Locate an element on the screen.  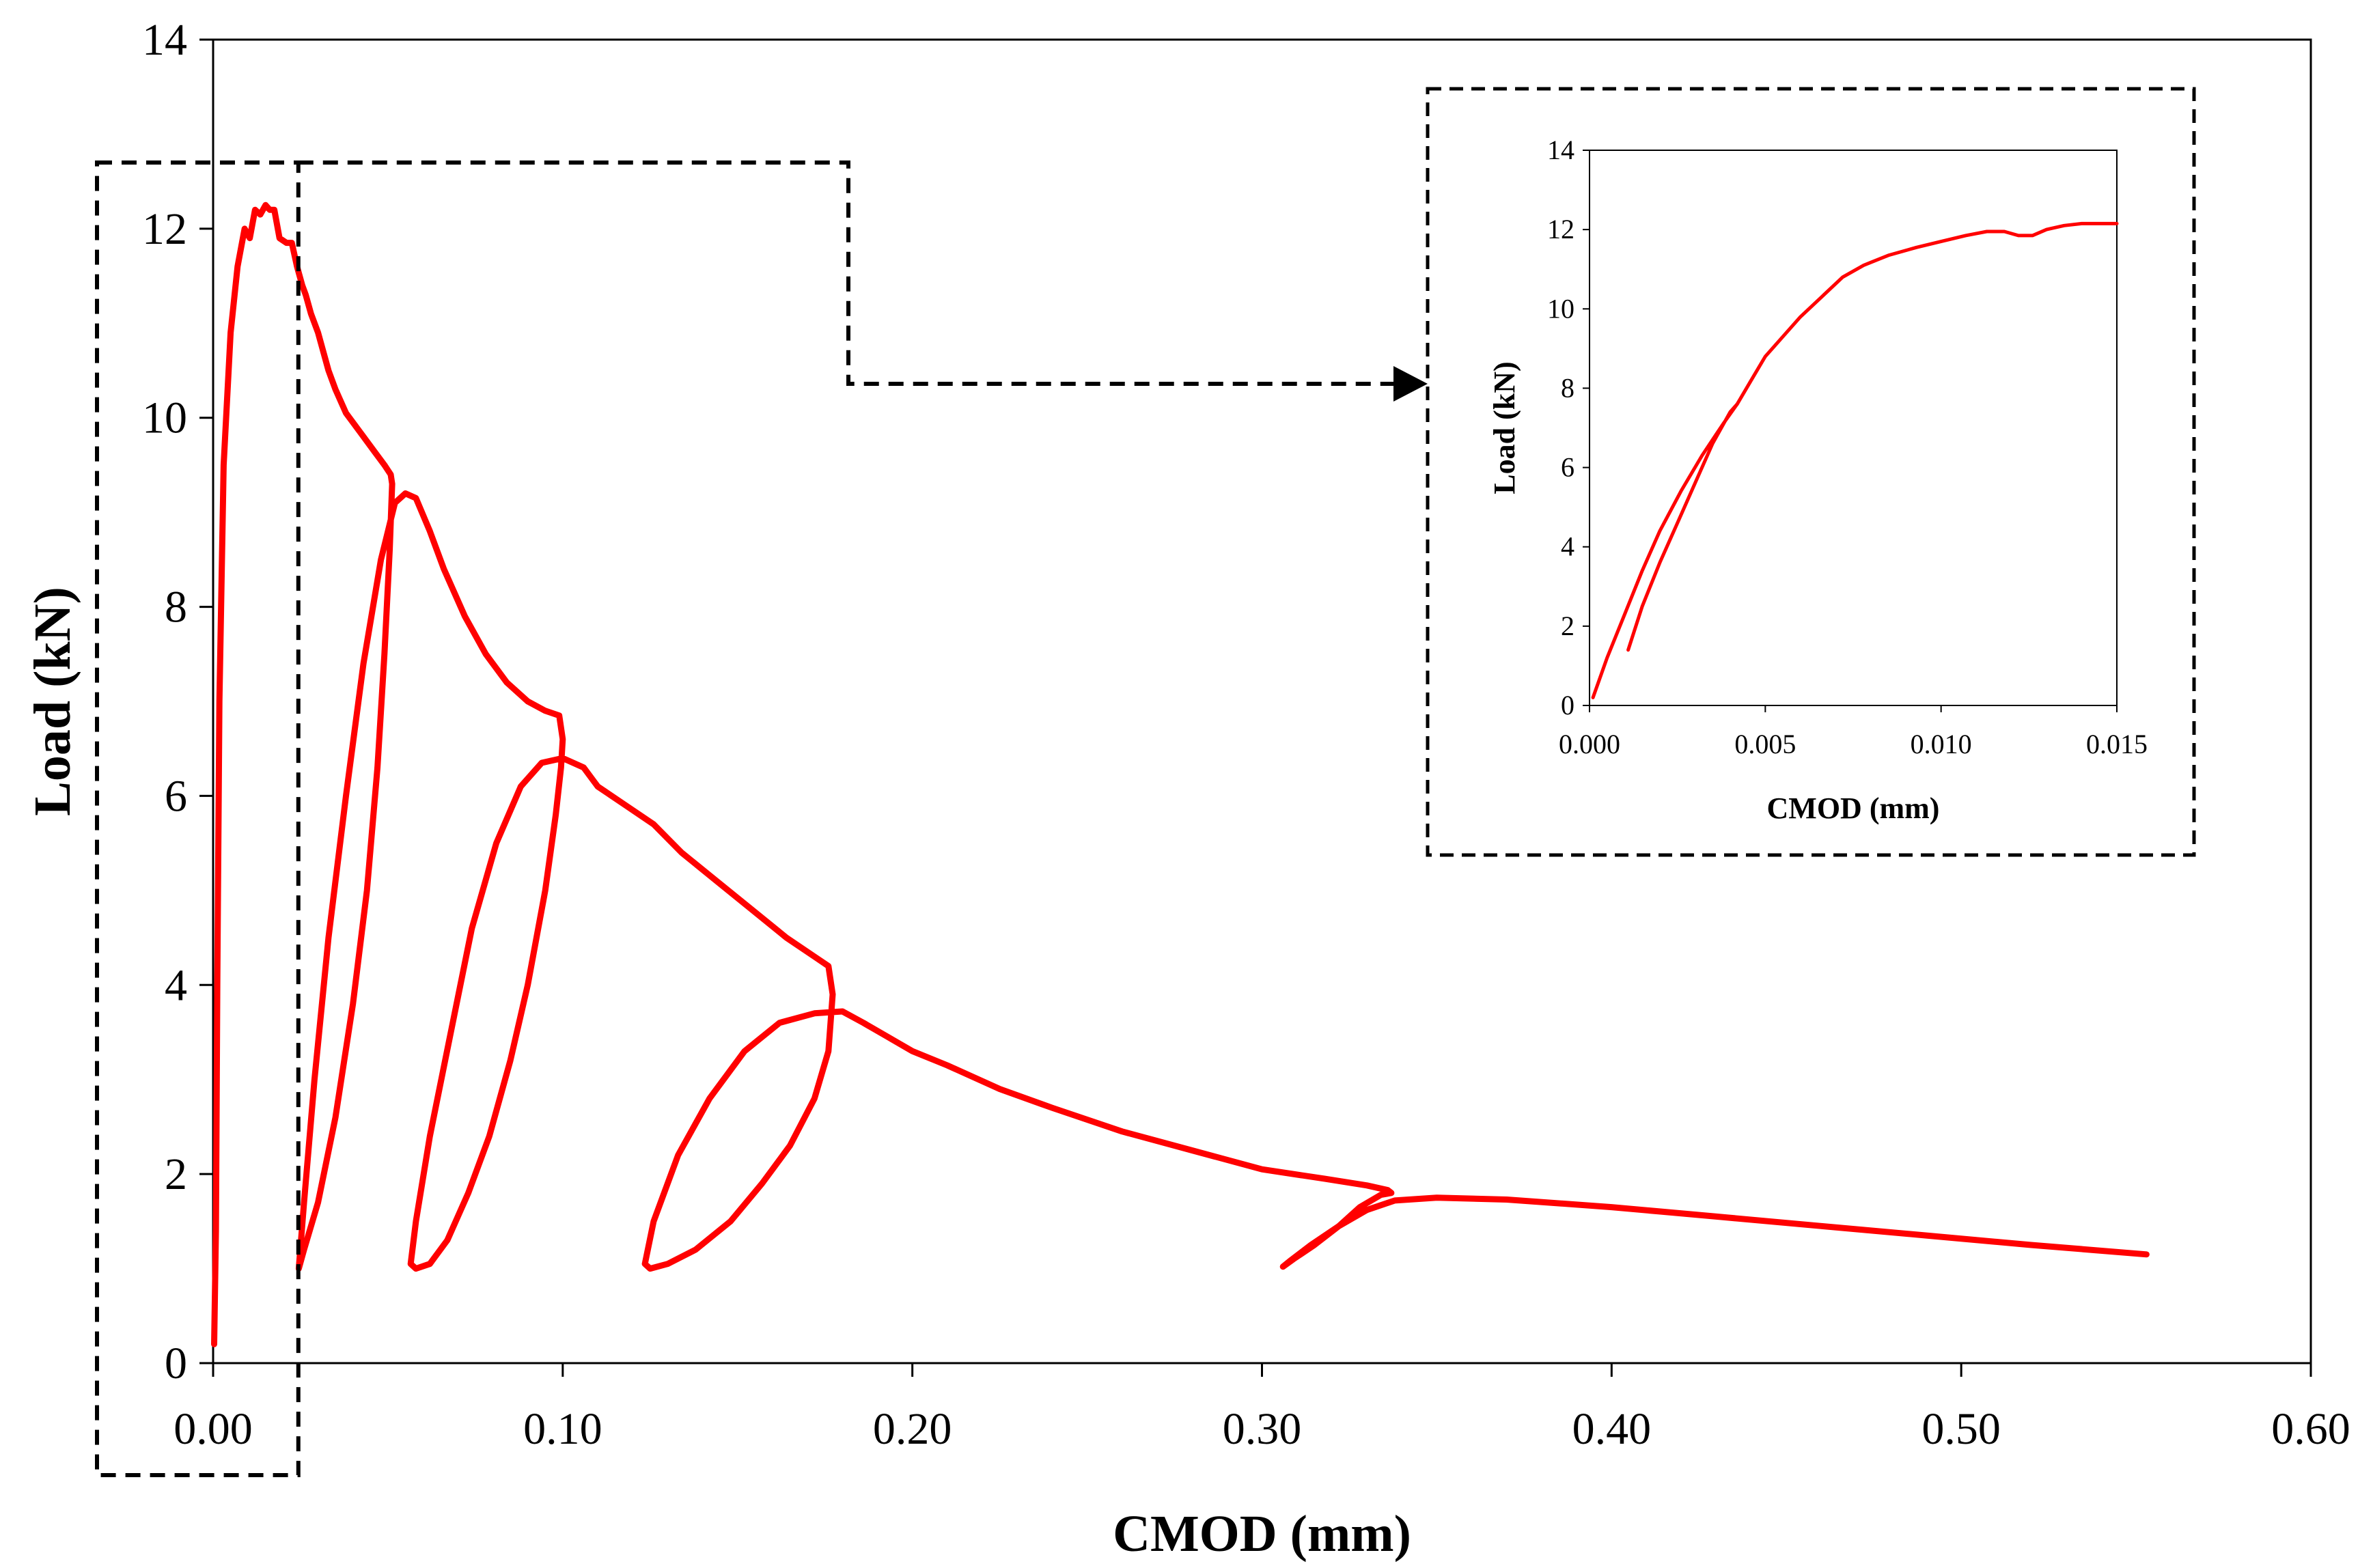
inset-x-tick-label: 0.015 is located at coordinates (2117, 744).